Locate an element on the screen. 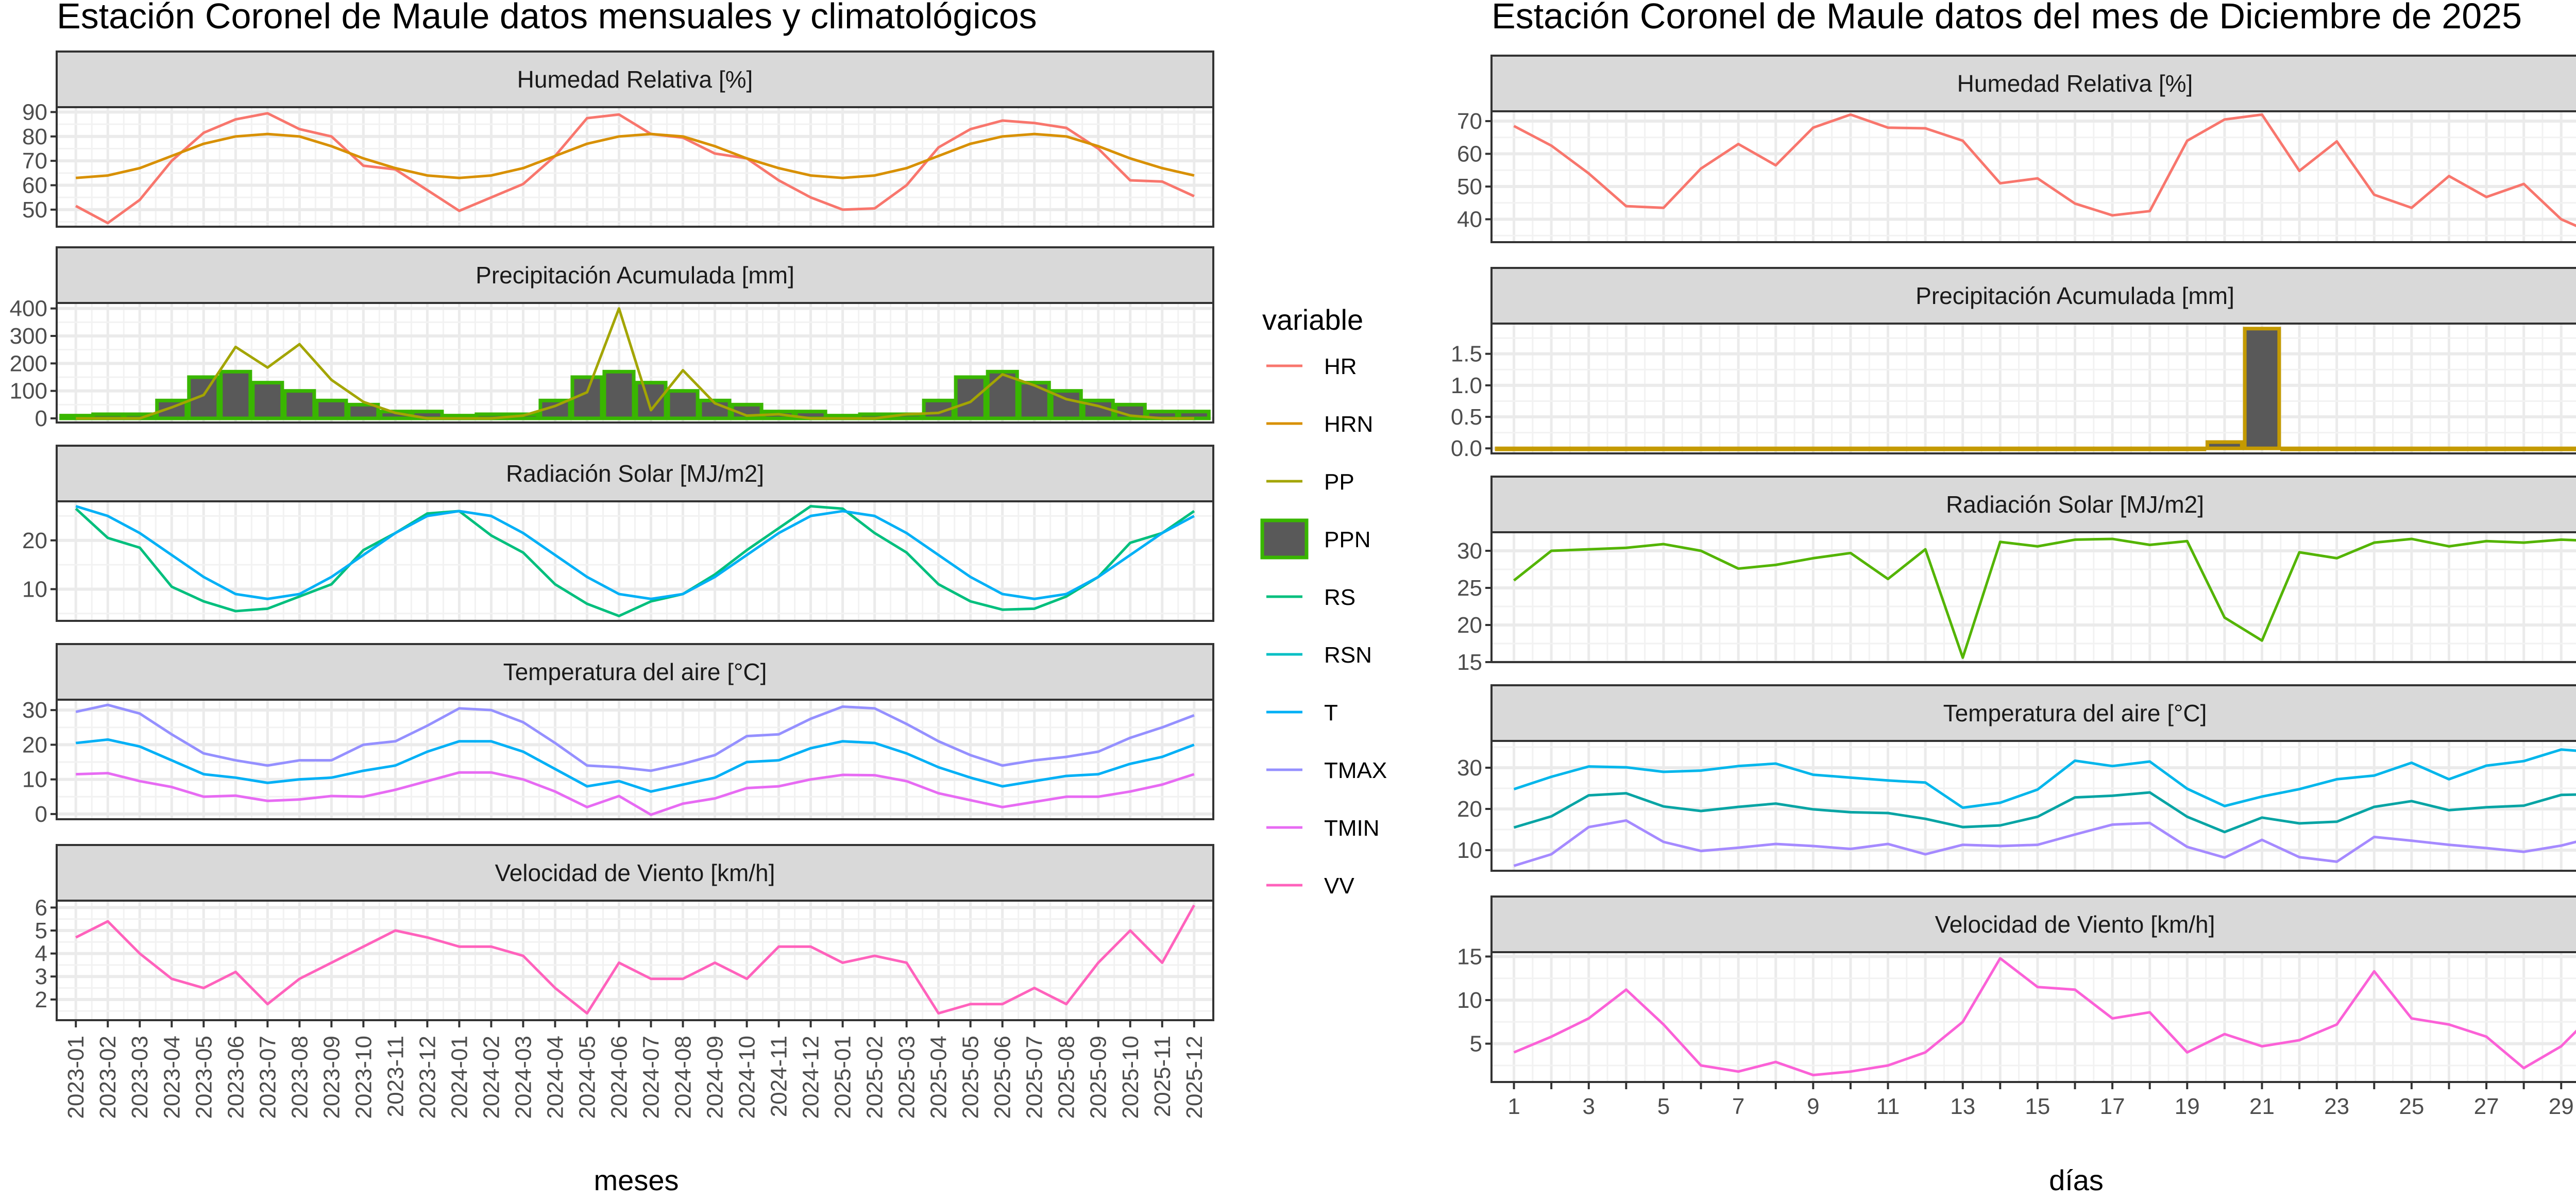  x-tick-label: 21 is located at coordinates (2262, 1106).